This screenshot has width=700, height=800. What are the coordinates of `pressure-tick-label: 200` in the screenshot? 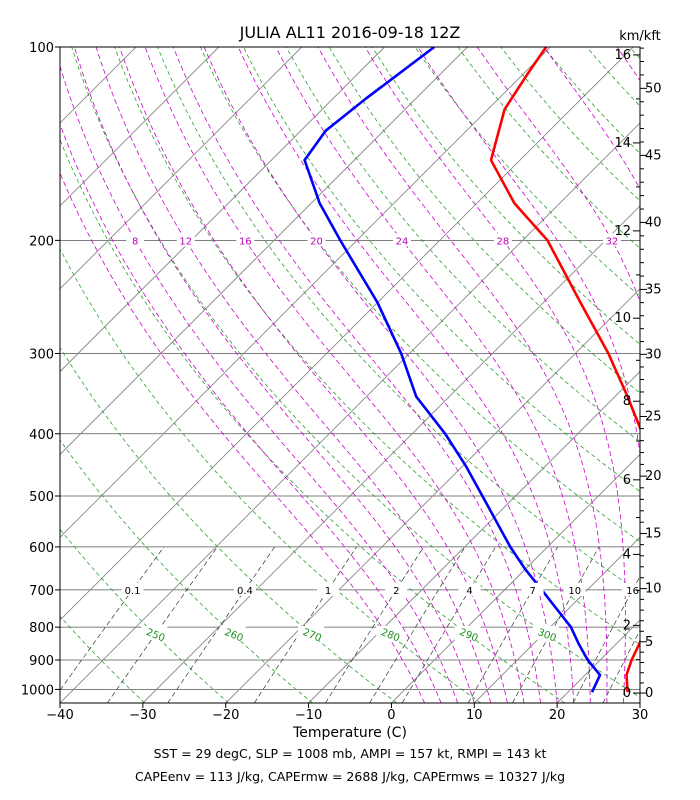 It's located at (41, 241).